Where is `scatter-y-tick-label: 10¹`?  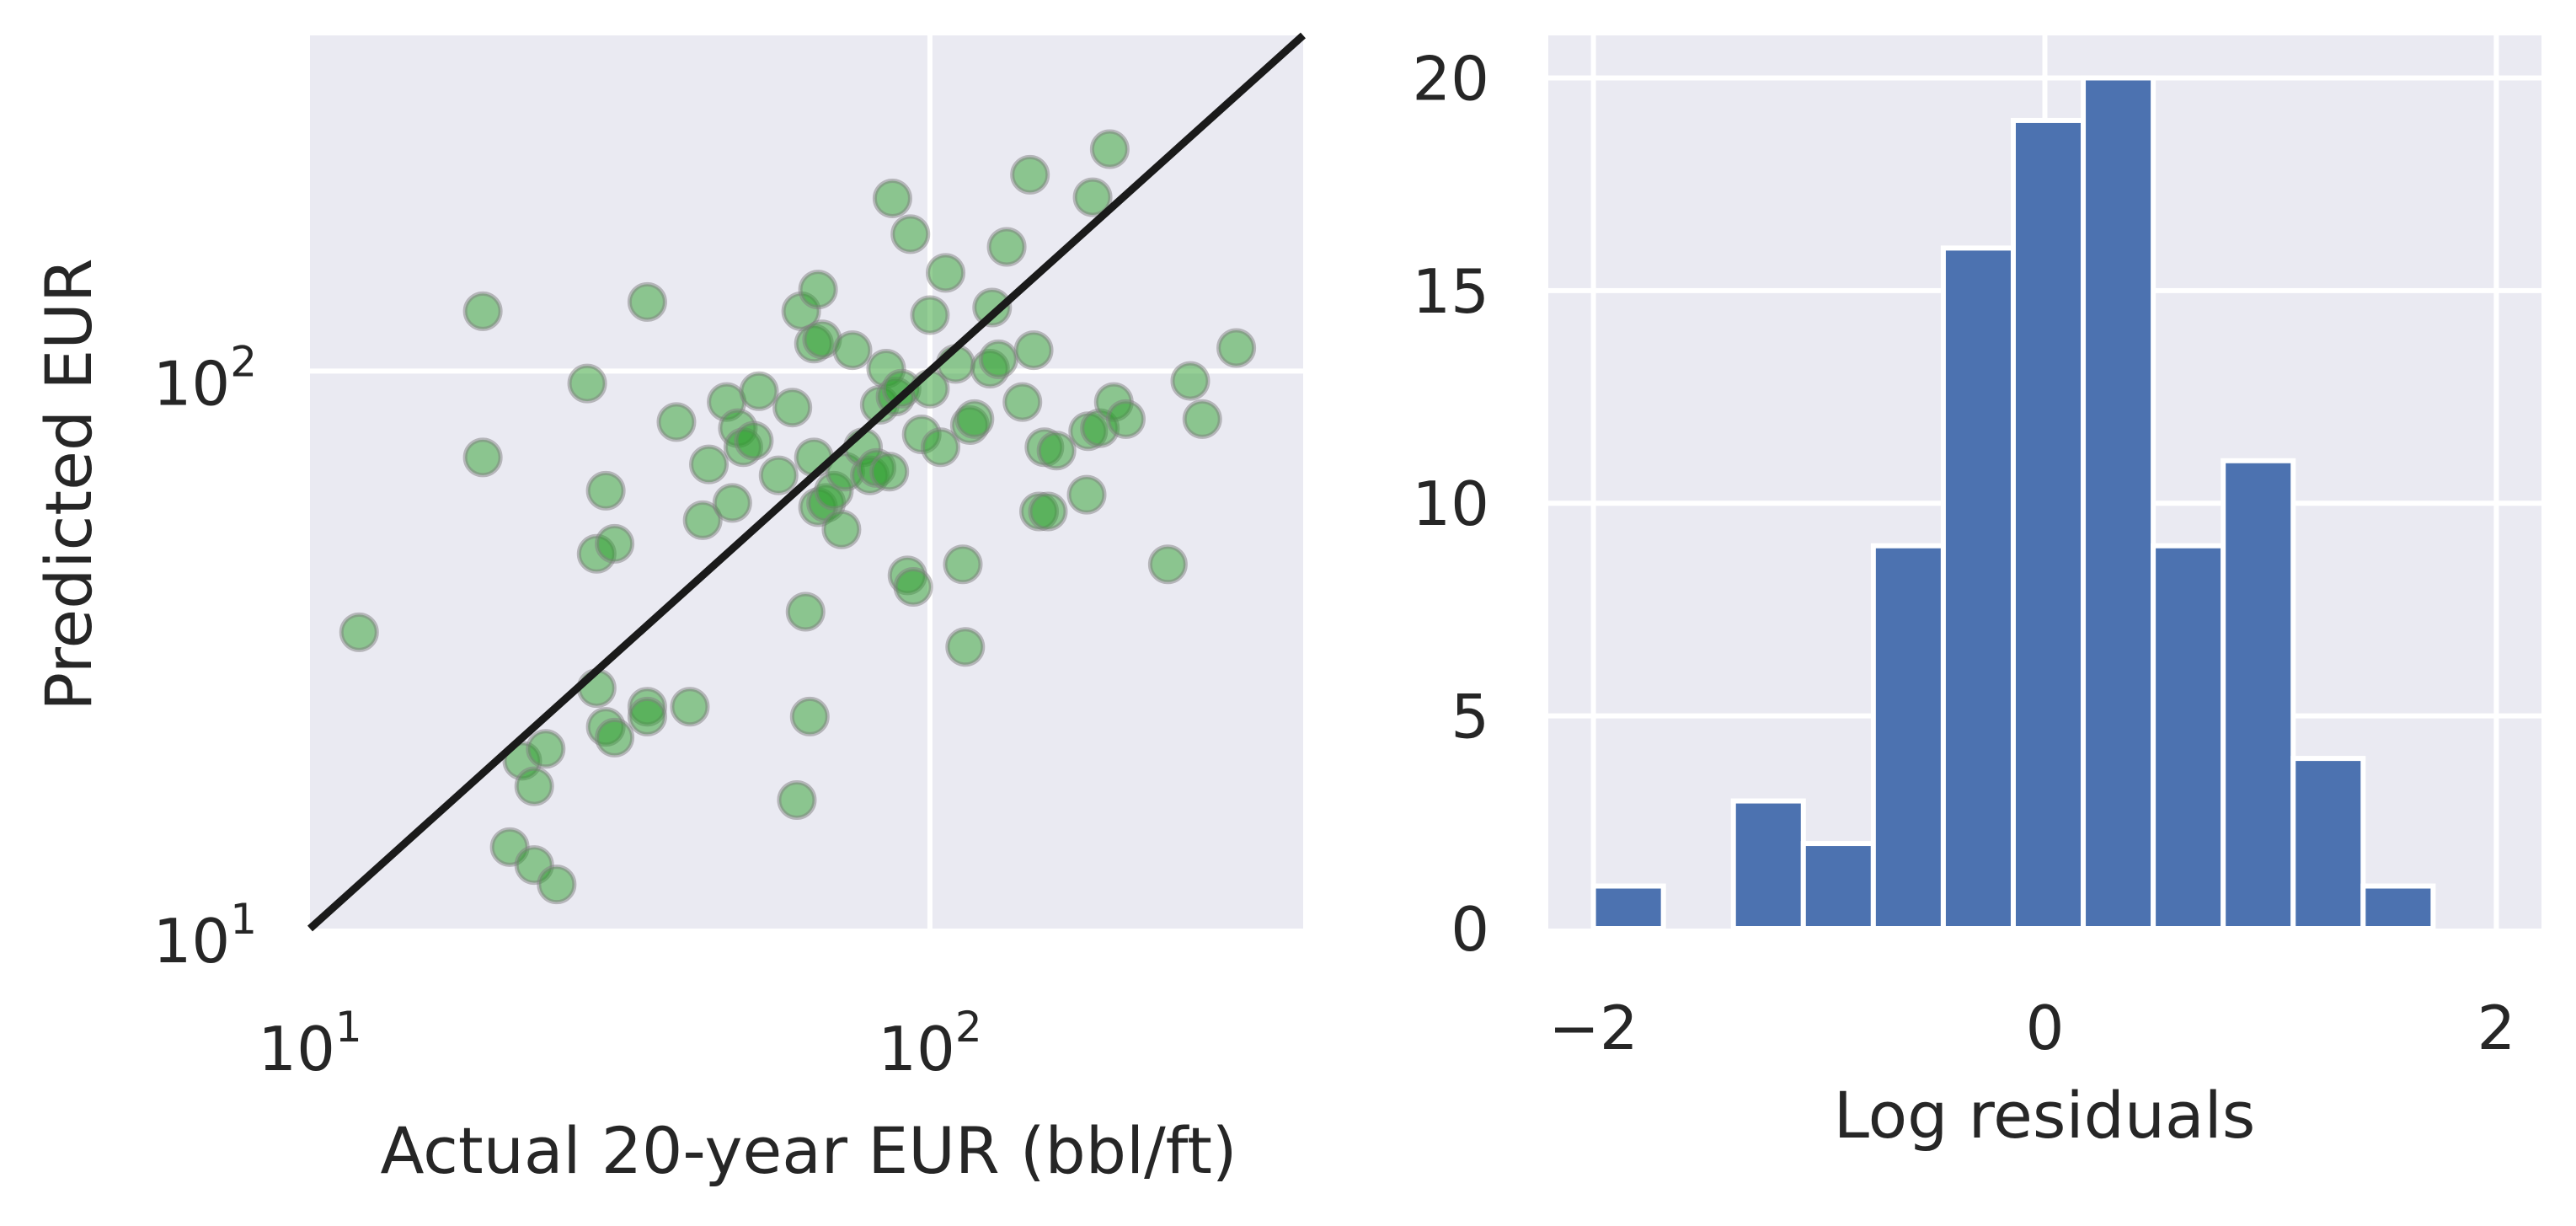
scatter-y-tick-label: 10¹ is located at coordinates (205, 936).